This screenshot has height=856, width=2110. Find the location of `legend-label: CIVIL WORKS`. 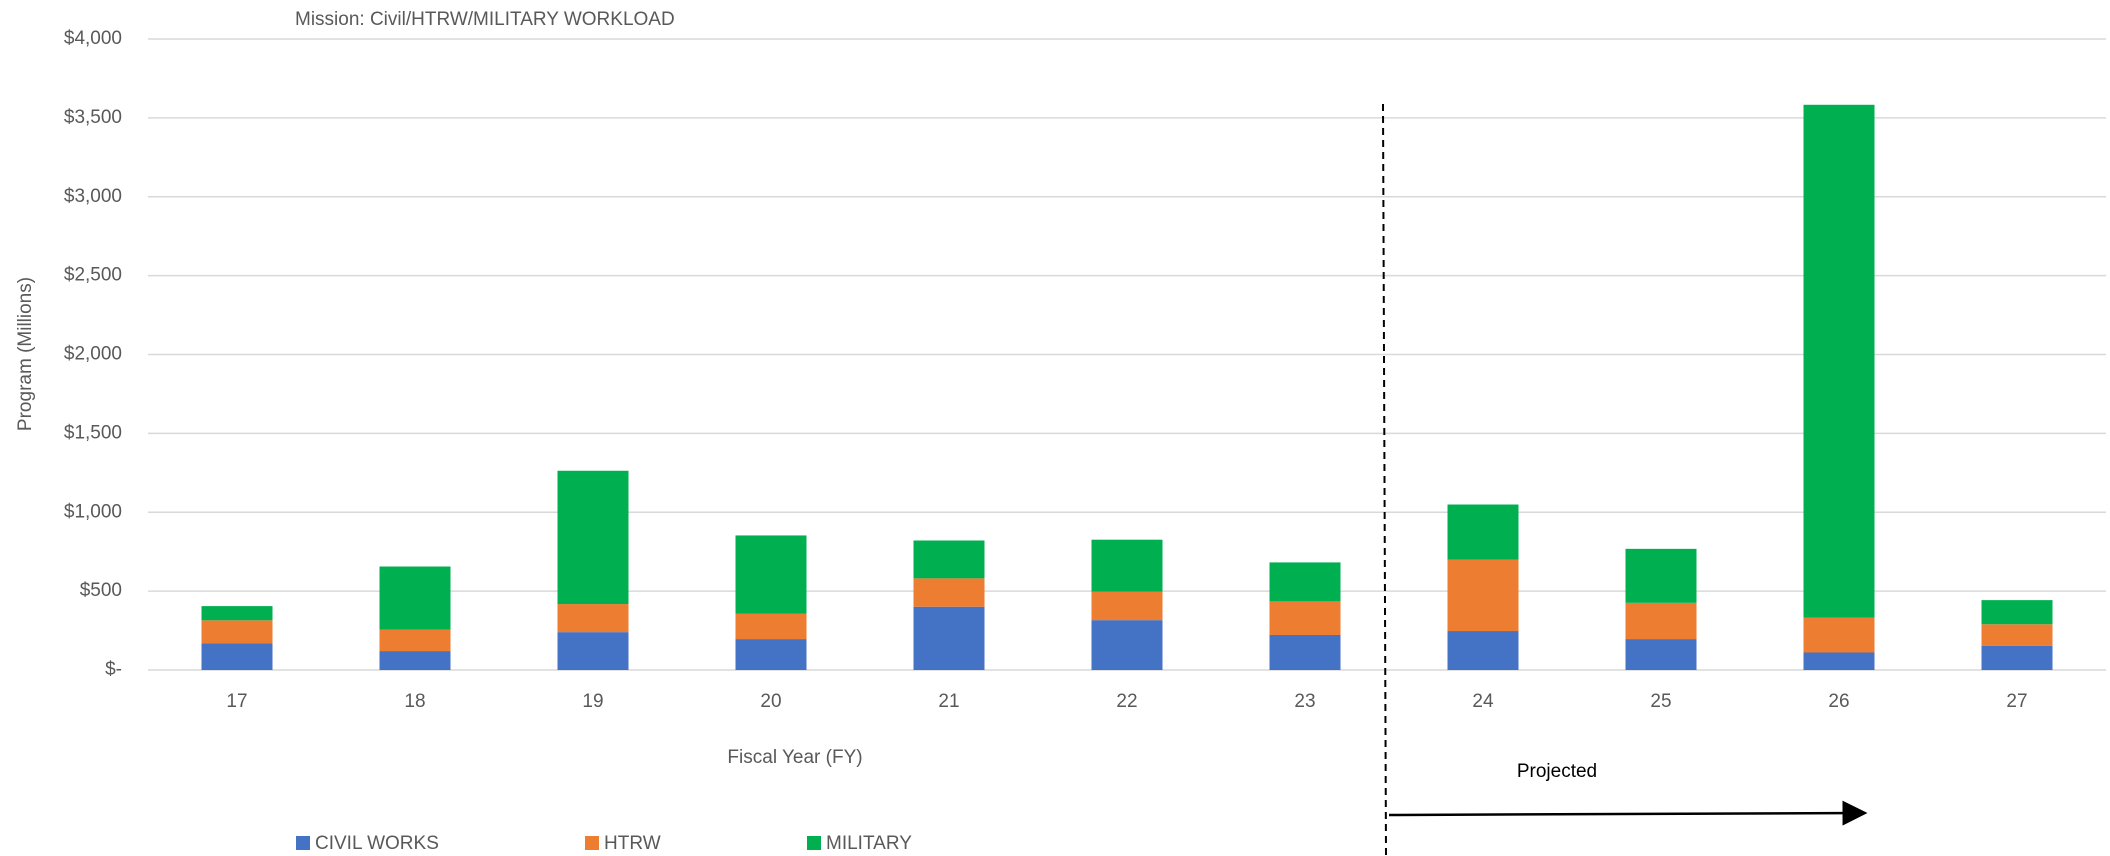

legend-label: CIVIL WORKS is located at coordinates (377, 843).